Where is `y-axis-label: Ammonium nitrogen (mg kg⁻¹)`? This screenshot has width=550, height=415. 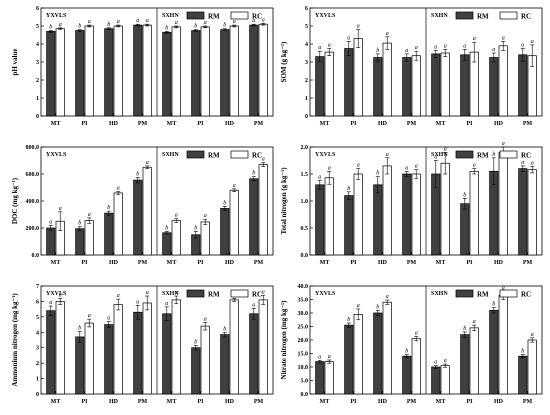 y-axis-label: Ammonium nitrogen (mg kg⁻¹) is located at coordinates (15, 340).